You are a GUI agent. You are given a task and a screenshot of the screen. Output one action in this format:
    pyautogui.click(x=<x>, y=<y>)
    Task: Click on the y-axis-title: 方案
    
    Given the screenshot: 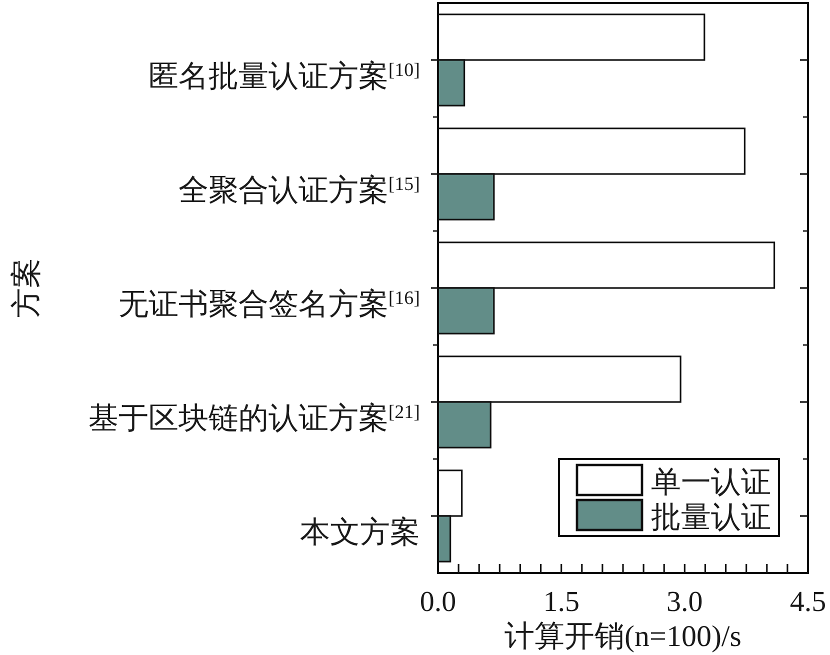 What is the action you would take?
    pyautogui.click(x=26, y=288)
    